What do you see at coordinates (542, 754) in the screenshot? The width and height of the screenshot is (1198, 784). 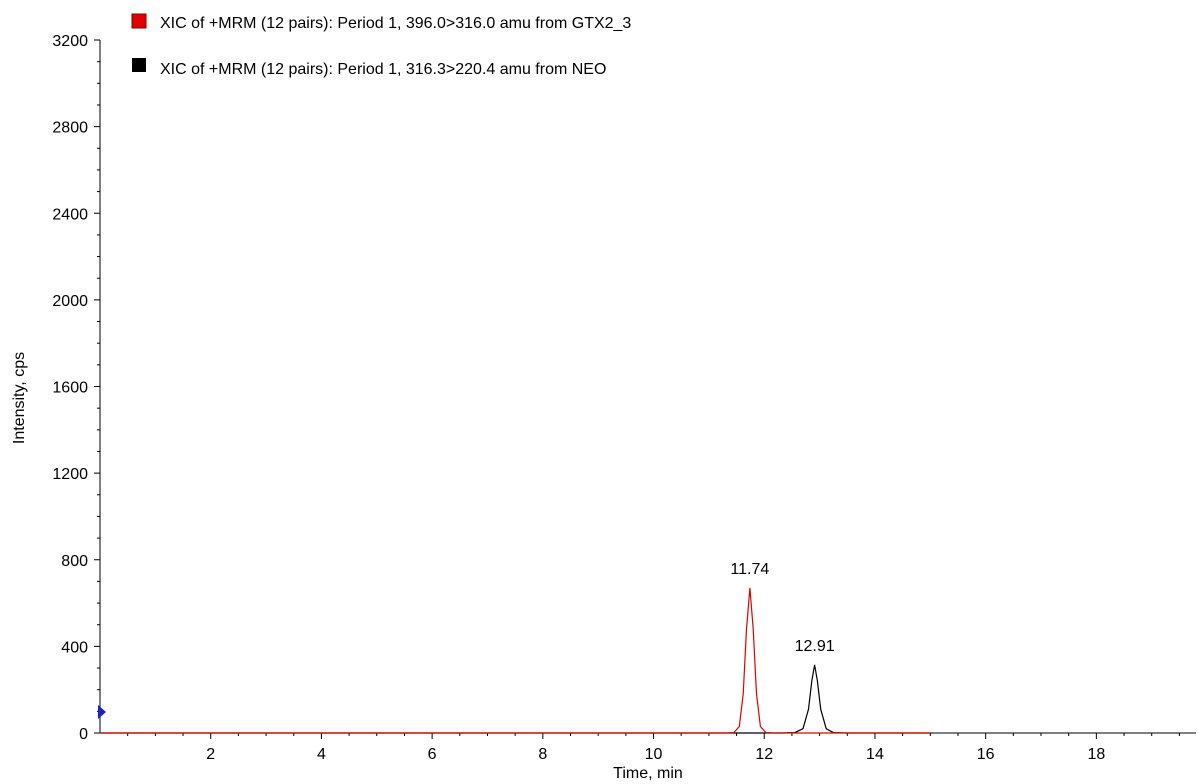 I see `x-tick-label: 8` at bounding box center [542, 754].